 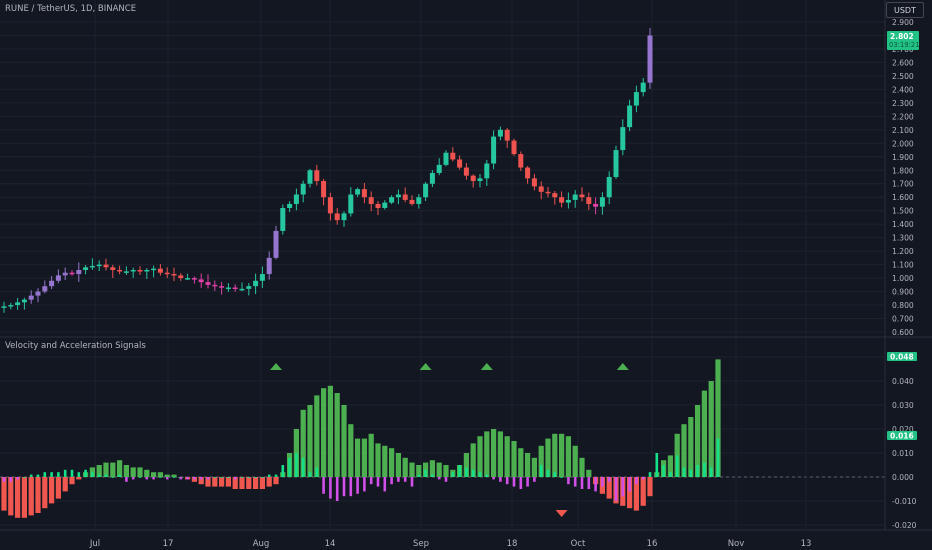 What do you see at coordinates (806, 544) in the screenshot?
I see `time-tick-label: 13` at bounding box center [806, 544].